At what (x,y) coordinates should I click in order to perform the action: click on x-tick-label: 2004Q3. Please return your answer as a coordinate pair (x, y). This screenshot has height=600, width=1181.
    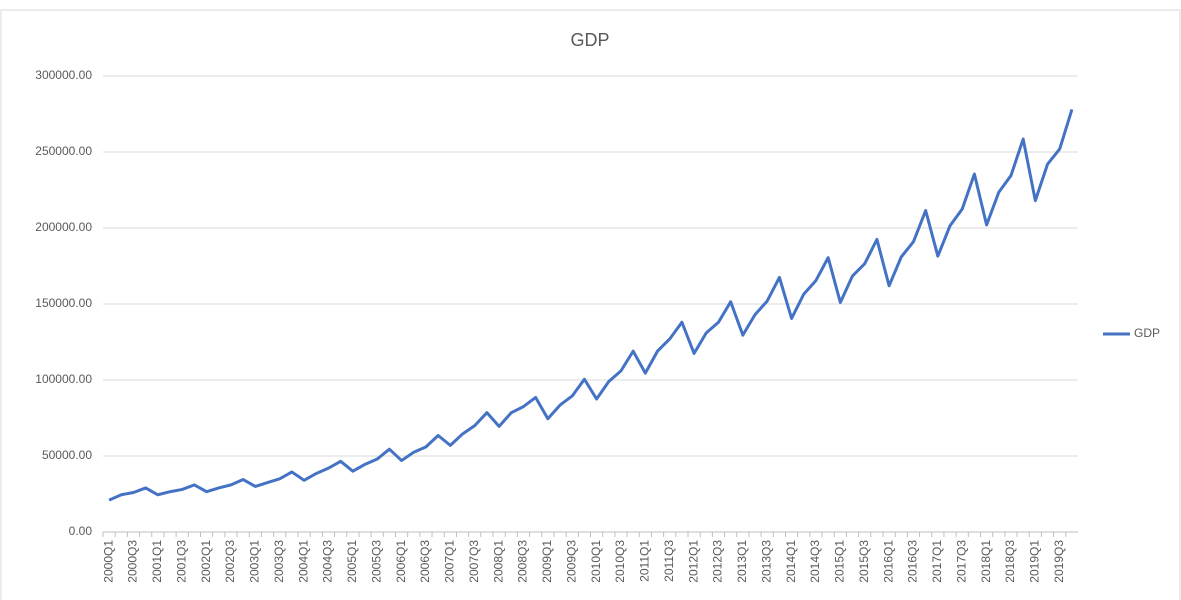
    Looking at the image, I should click on (328, 561).